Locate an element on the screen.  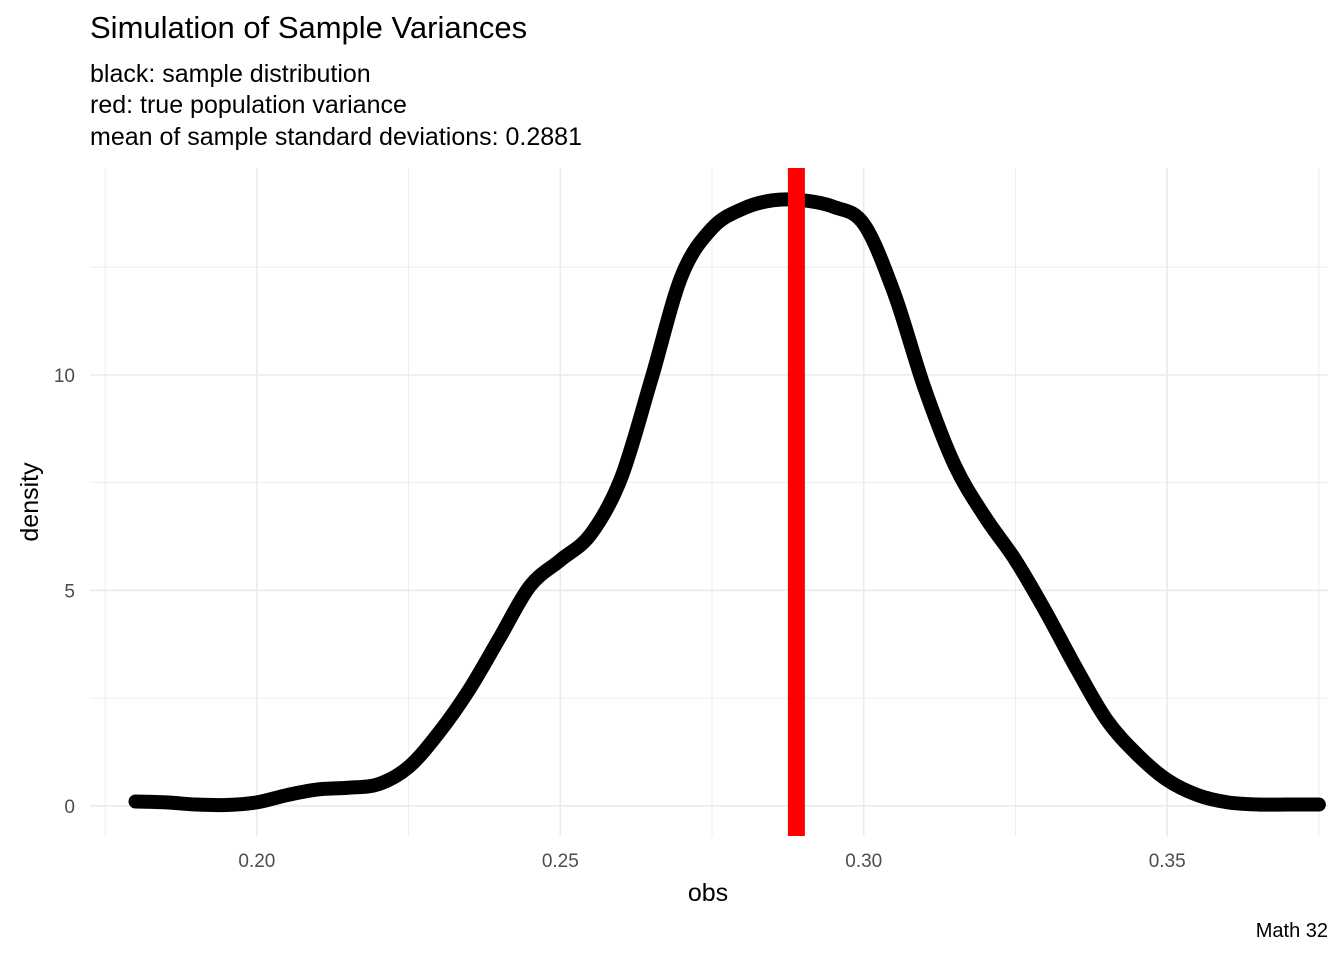
y-tick-labels: 0 5 10 is located at coordinates (64, 592).